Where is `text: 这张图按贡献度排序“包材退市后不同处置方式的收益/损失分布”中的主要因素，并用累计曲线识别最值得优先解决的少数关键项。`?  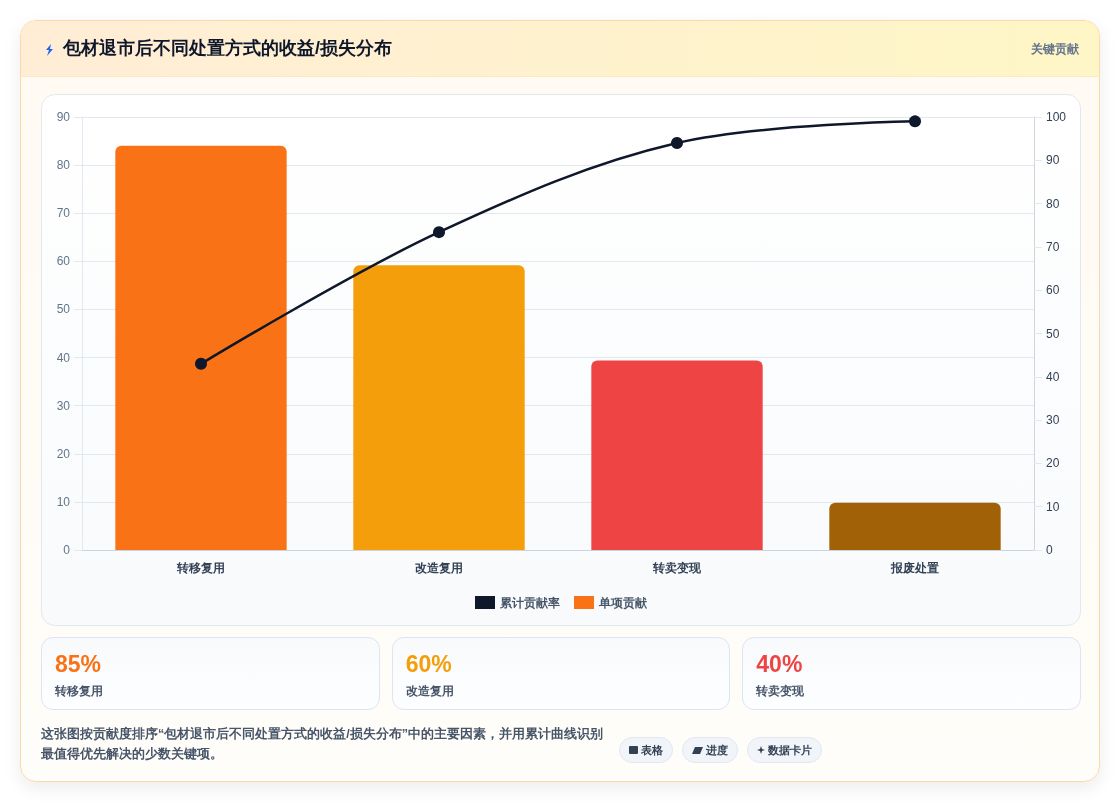
text: 这张图按贡献度排序“包材退市后不同处置方式的收益/损失分布”中的主要因素，并用累计曲线识别最值得优先解决的少数关键项。 is located at coordinates (322, 744).